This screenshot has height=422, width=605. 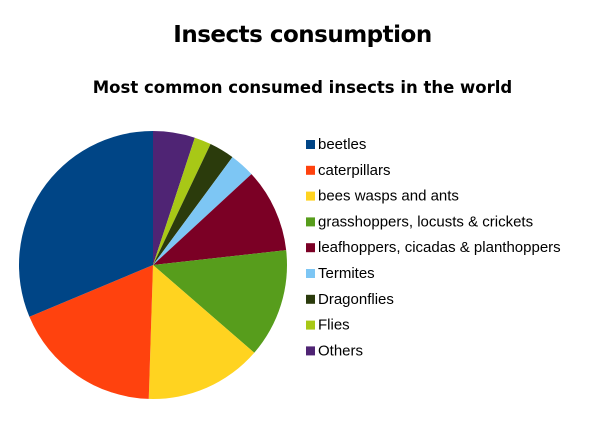 What do you see at coordinates (302, 35) in the screenshot?
I see `chart-title: Insects consumption` at bounding box center [302, 35].